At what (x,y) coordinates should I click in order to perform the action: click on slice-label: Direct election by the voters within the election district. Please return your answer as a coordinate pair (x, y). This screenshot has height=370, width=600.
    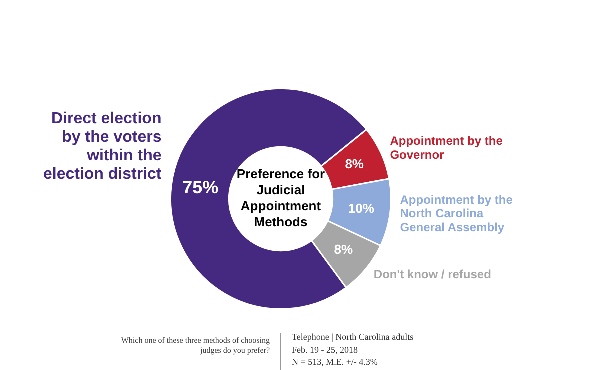
    Looking at the image, I should click on (102, 146).